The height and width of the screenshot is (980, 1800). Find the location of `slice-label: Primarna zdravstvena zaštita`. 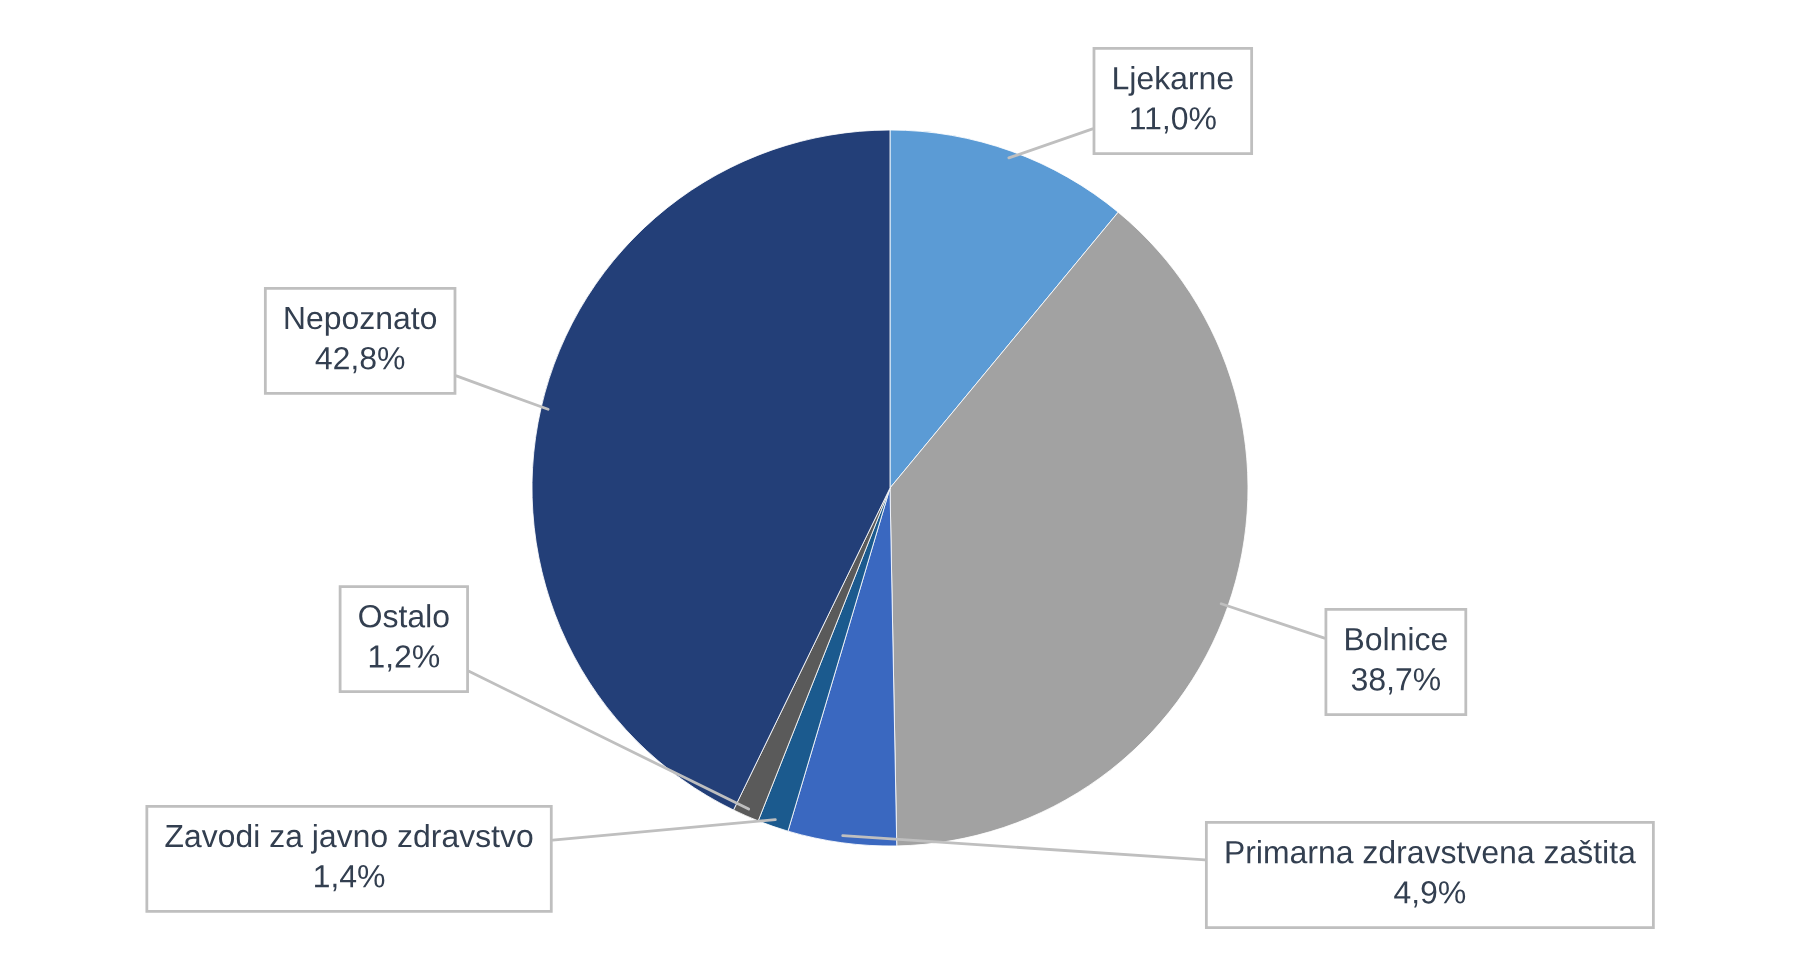

slice-label: Primarna zdravstvena zaštita is located at coordinates (1431, 851).